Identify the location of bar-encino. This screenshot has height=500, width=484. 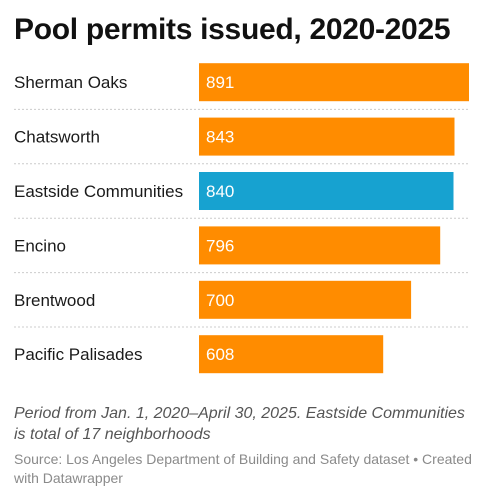
(320, 245).